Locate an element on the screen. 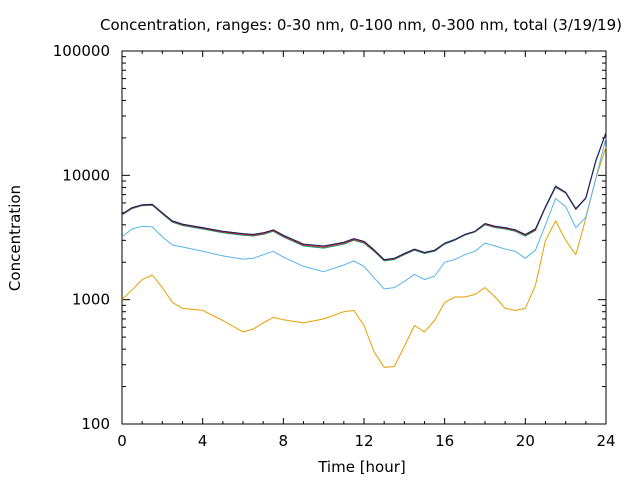 This screenshot has width=640, height=480. x-tick-label: 20 is located at coordinates (525, 441).